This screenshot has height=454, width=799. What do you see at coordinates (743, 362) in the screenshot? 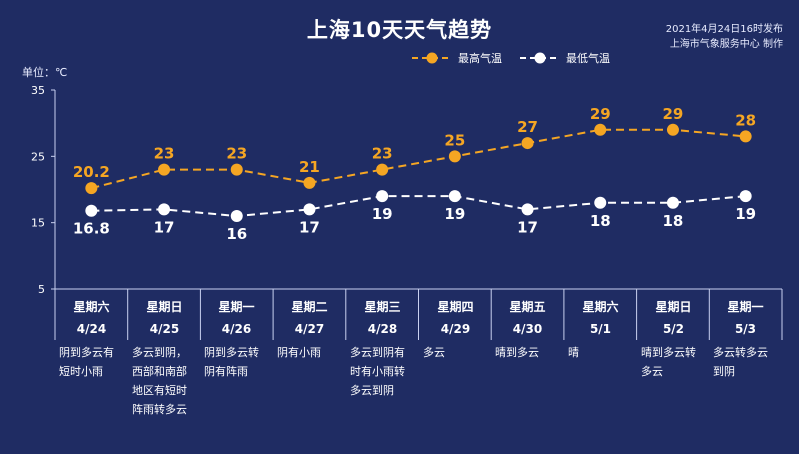
I see `day-weather: 多云转多云 到阴` at bounding box center [743, 362].